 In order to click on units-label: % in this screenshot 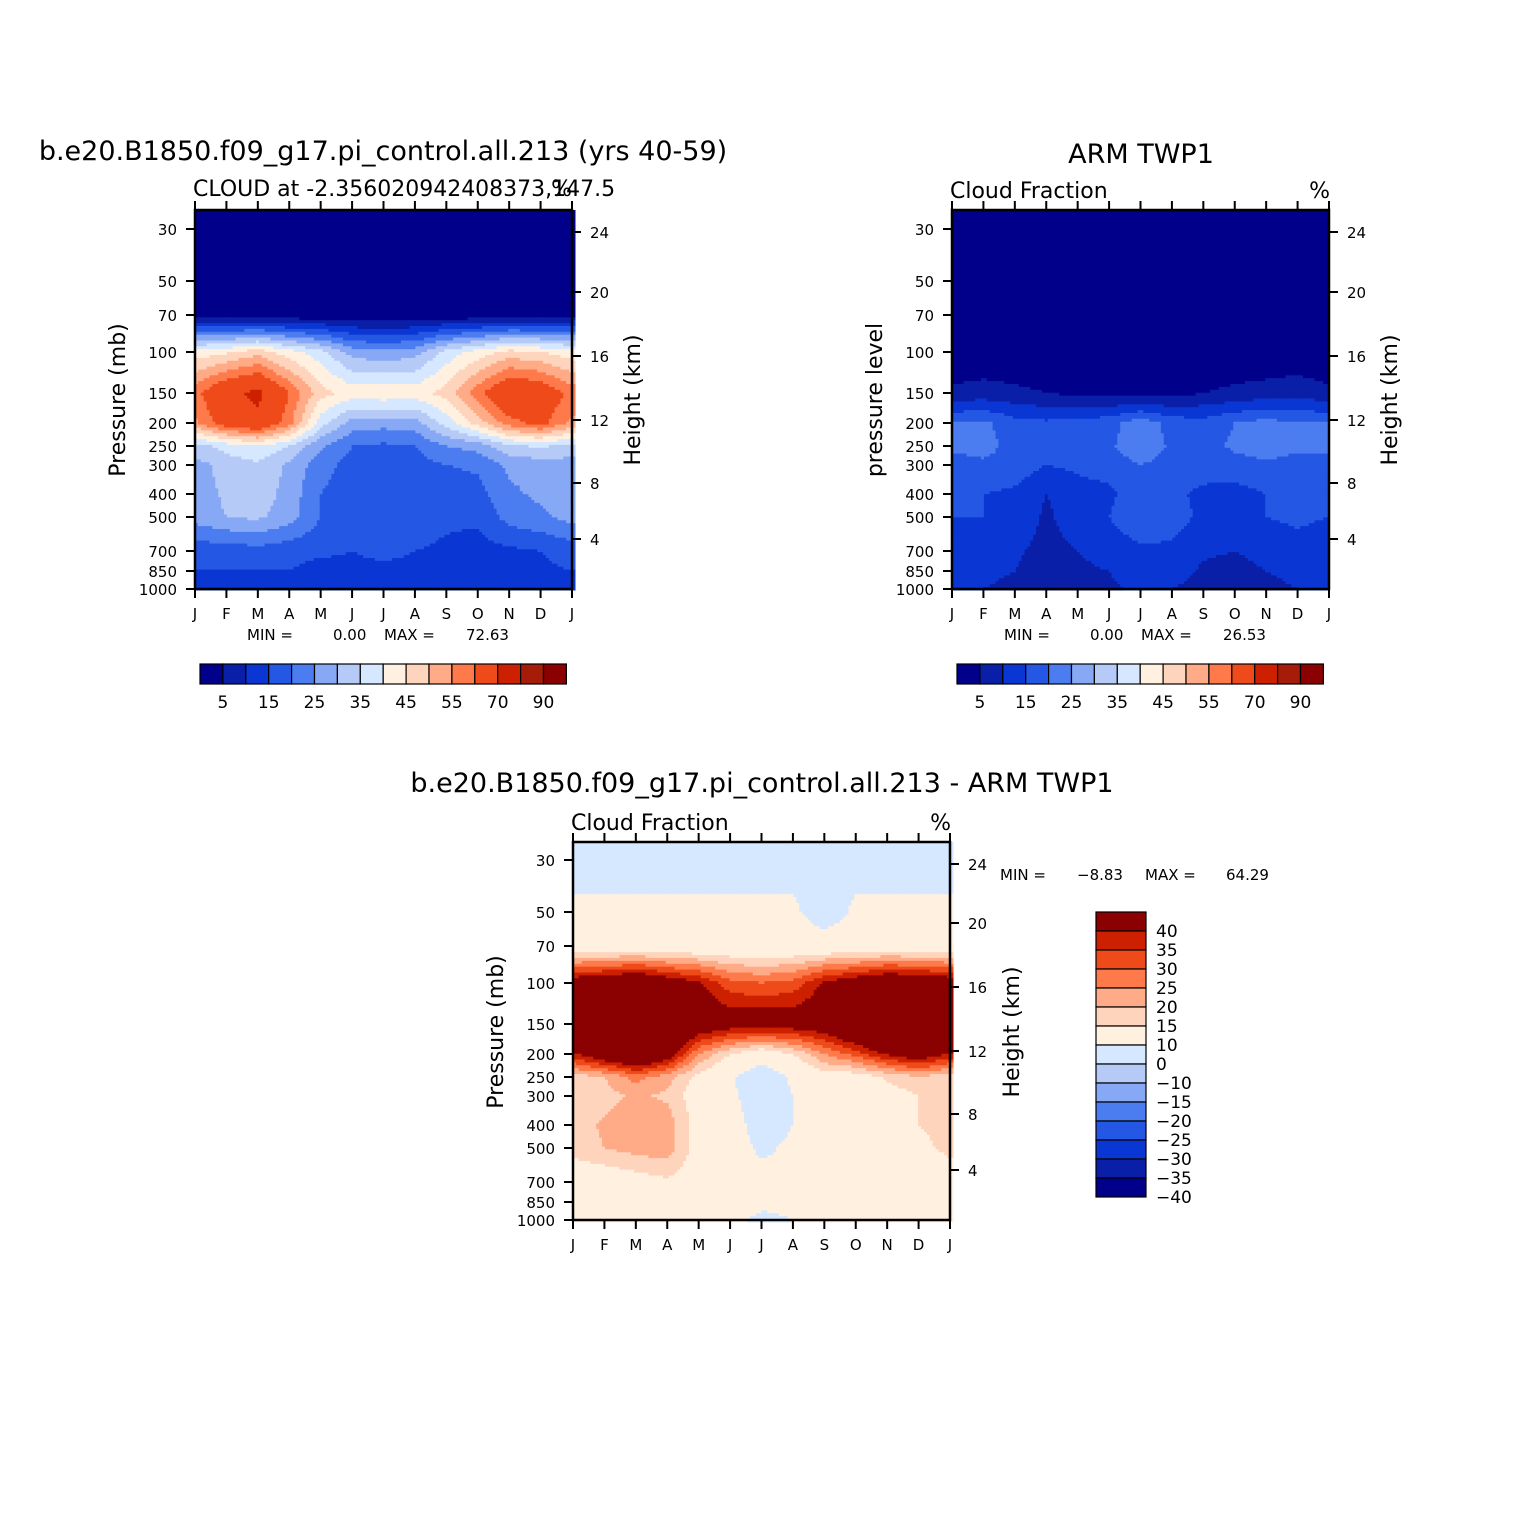, I will do `click(561, 189)`.